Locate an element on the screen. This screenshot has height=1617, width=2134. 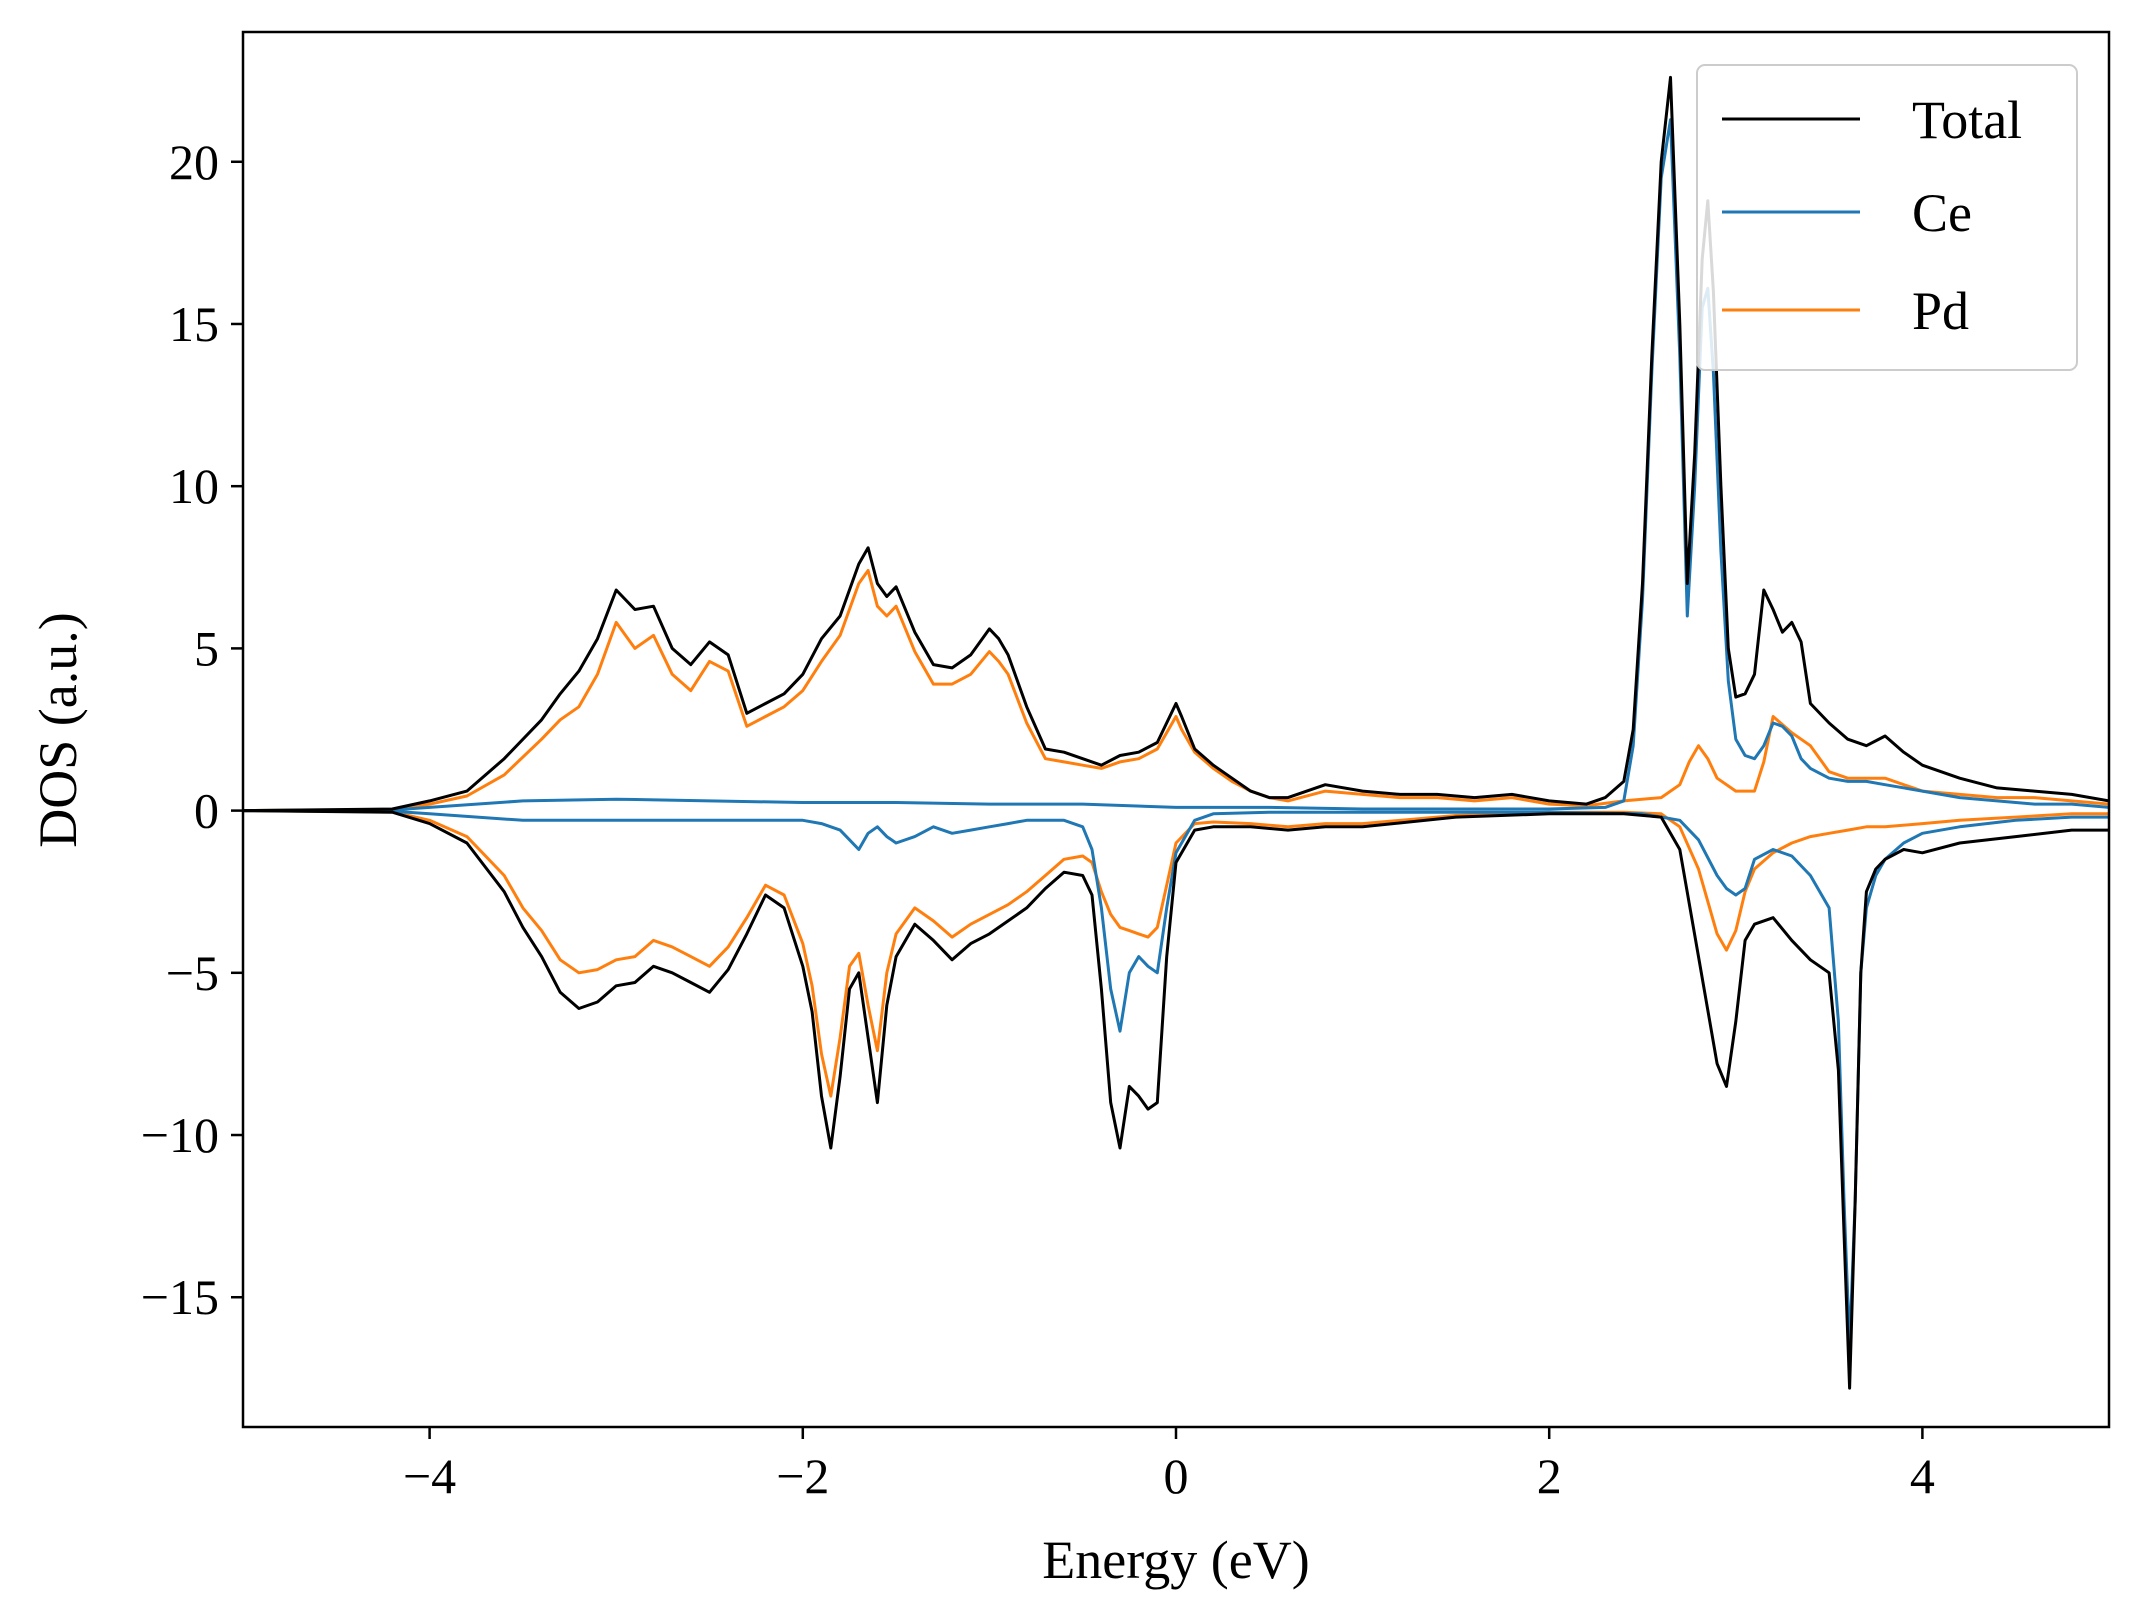
y-tick-label: −5 is located at coordinates (192, 973).